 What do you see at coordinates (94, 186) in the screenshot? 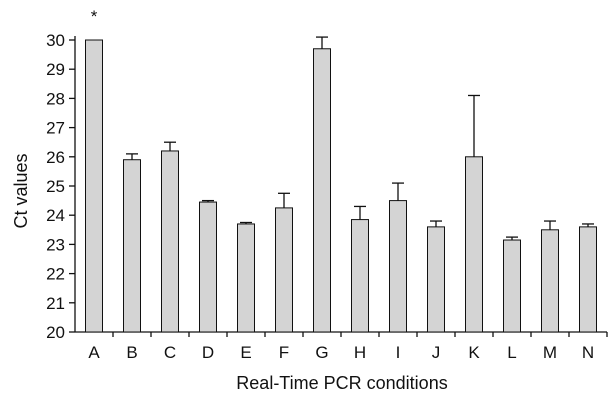
I see `bar-A` at bounding box center [94, 186].